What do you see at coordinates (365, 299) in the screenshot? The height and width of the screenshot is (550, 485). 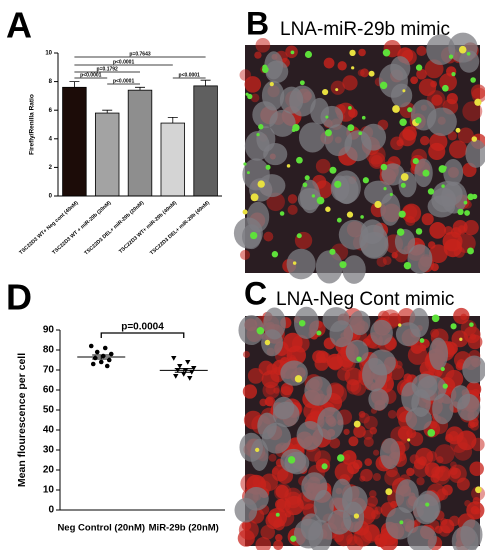 I see `image-title: LNA-Neg Cont mimic` at bounding box center [365, 299].